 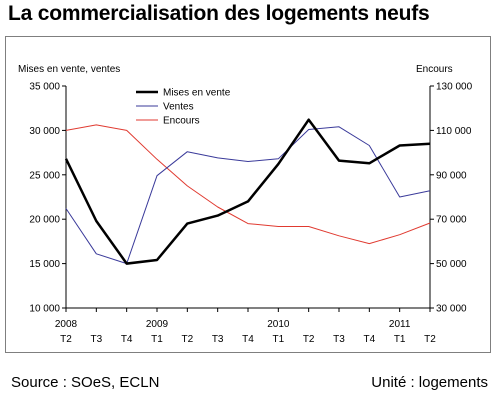 What do you see at coordinates (44, 264) in the screenshot?
I see `left-tick-label: 15 000` at bounding box center [44, 264].